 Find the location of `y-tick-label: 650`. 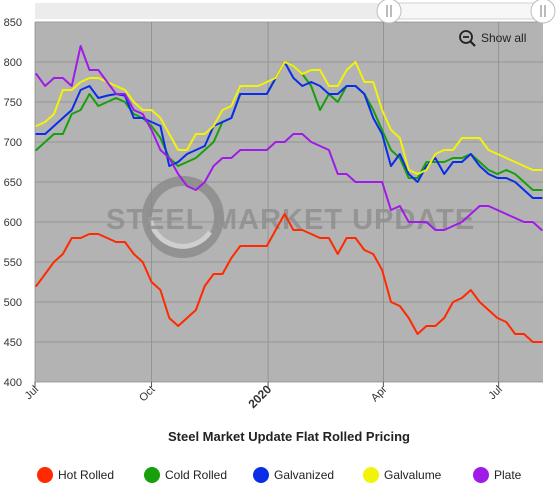

y-tick-label: 650 is located at coordinates (13, 183).